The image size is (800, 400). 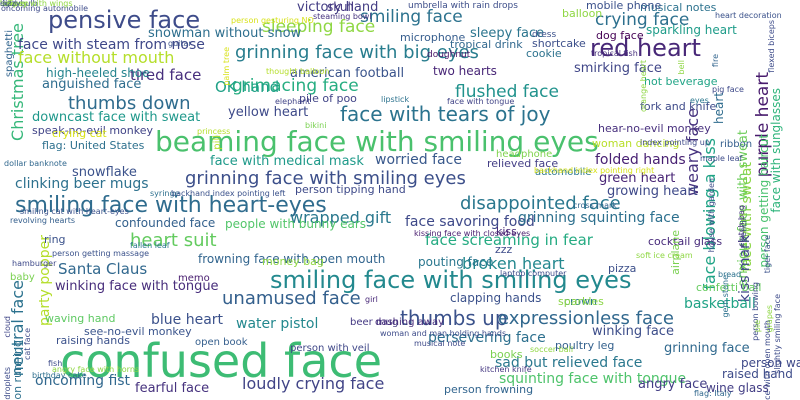 What do you see at coordinates (486, 44) in the screenshot?
I see `cloud-word: tropical drink` at bounding box center [486, 44].